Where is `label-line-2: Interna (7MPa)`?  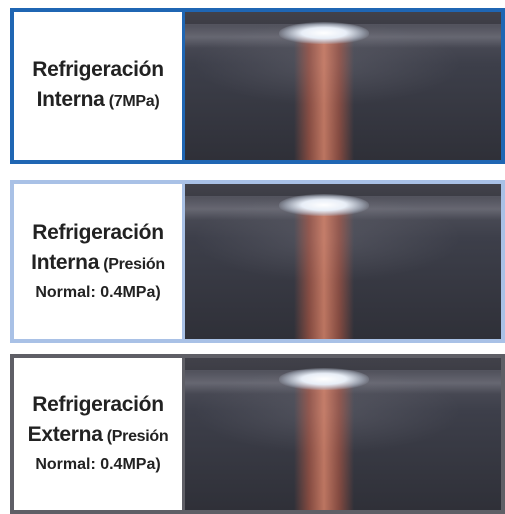
label-line-2: Interna (7MPa) is located at coordinates (98, 101).